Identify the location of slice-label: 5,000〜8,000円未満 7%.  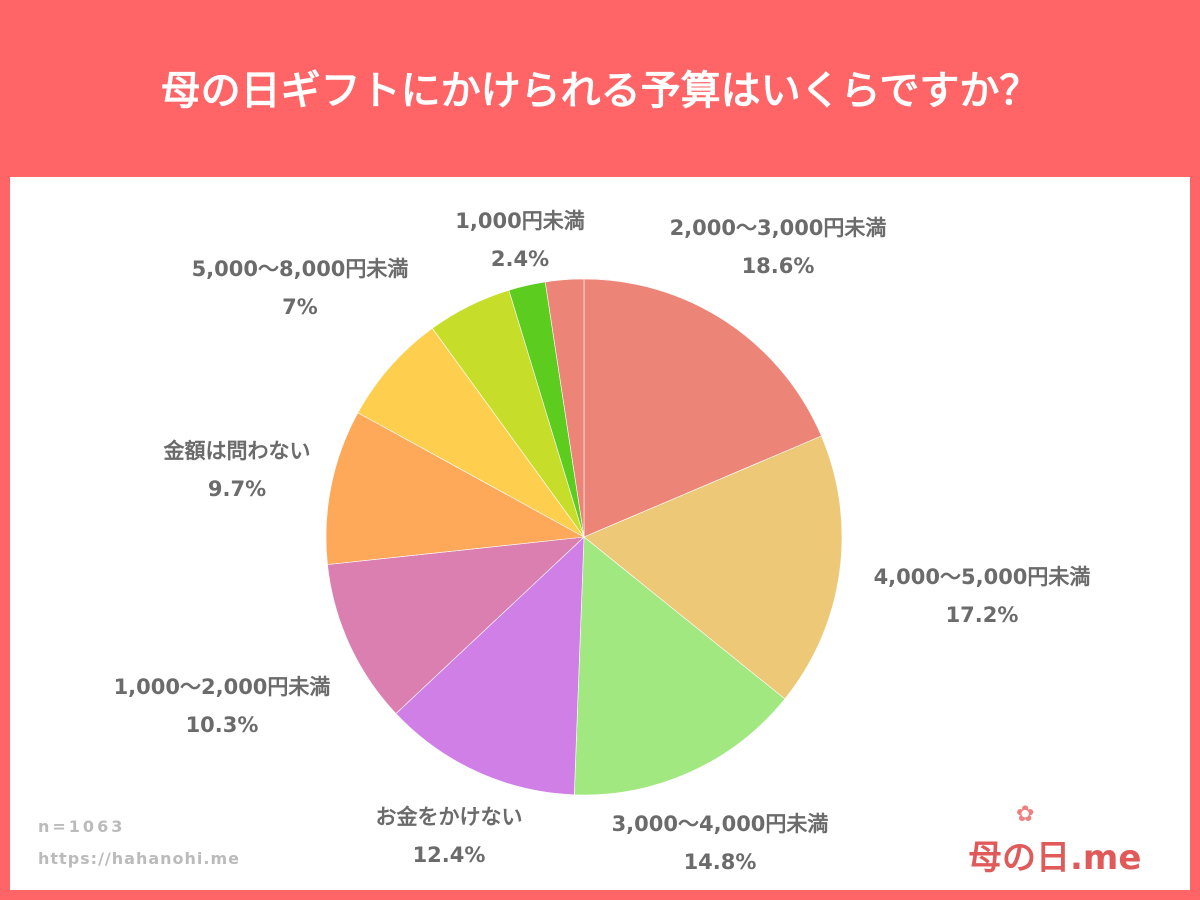
(300, 288).